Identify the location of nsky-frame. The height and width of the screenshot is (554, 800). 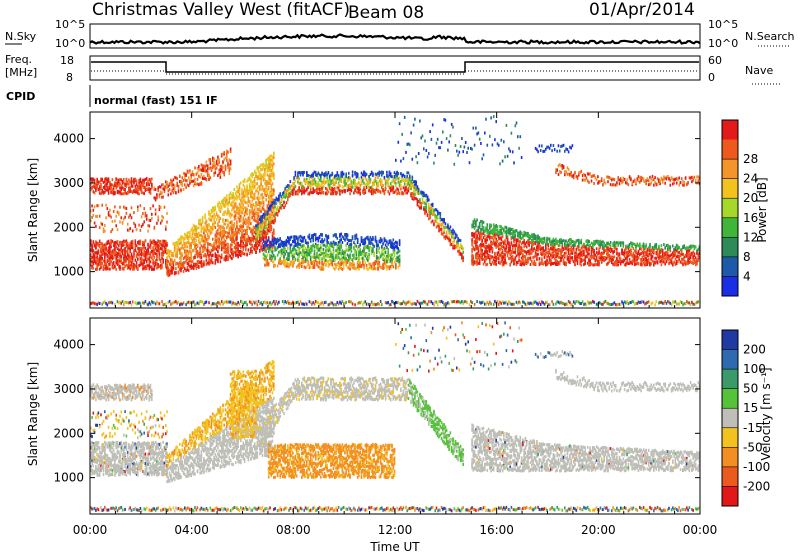
(395, 36).